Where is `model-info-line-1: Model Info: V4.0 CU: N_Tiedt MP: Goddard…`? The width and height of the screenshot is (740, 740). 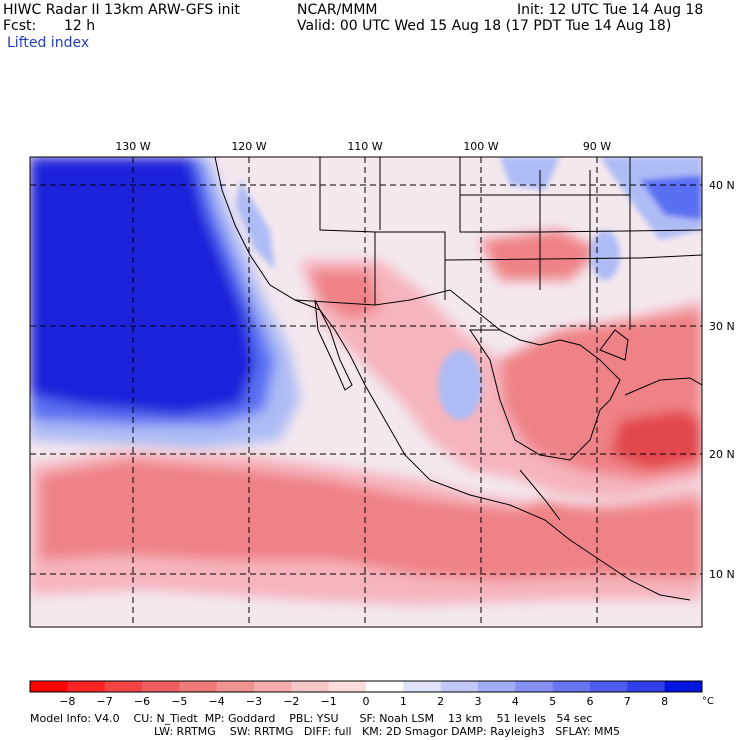
model-info-line-1: Model Info: V4.0 CU: N_Tiedt MP: Goddard… is located at coordinates (311, 718).